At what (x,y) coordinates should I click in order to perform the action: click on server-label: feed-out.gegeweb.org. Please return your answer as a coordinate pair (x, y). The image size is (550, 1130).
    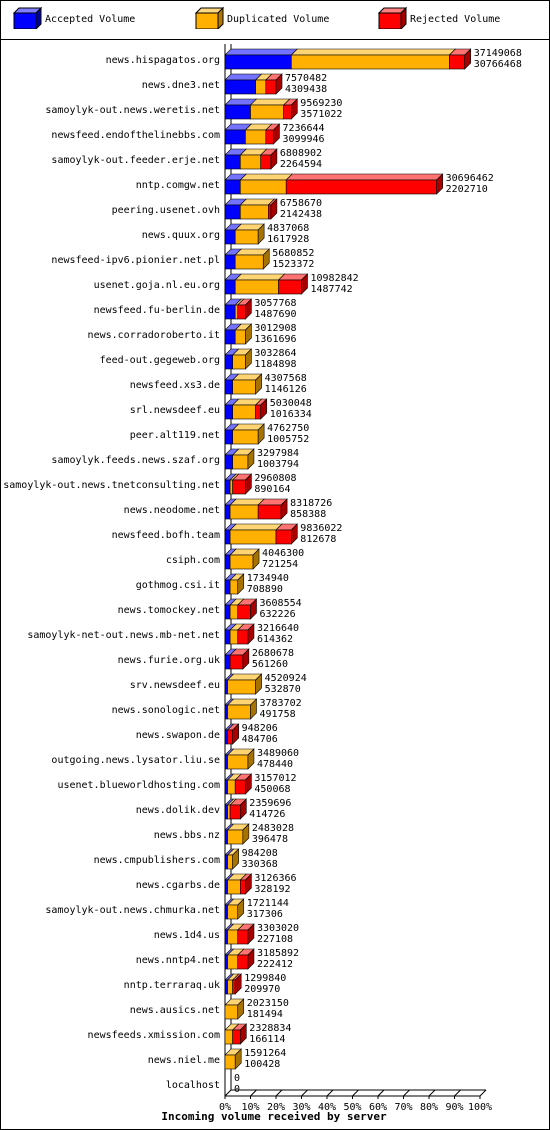
    Looking at the image, I should click on (160, 360).